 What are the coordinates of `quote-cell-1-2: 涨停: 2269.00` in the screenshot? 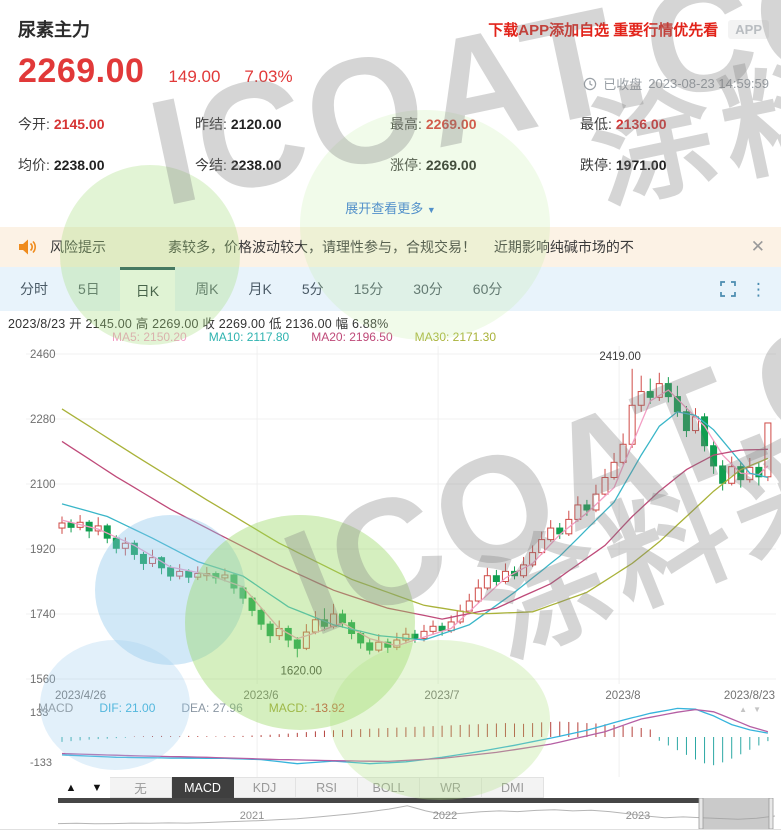 It's located at (433, 165).